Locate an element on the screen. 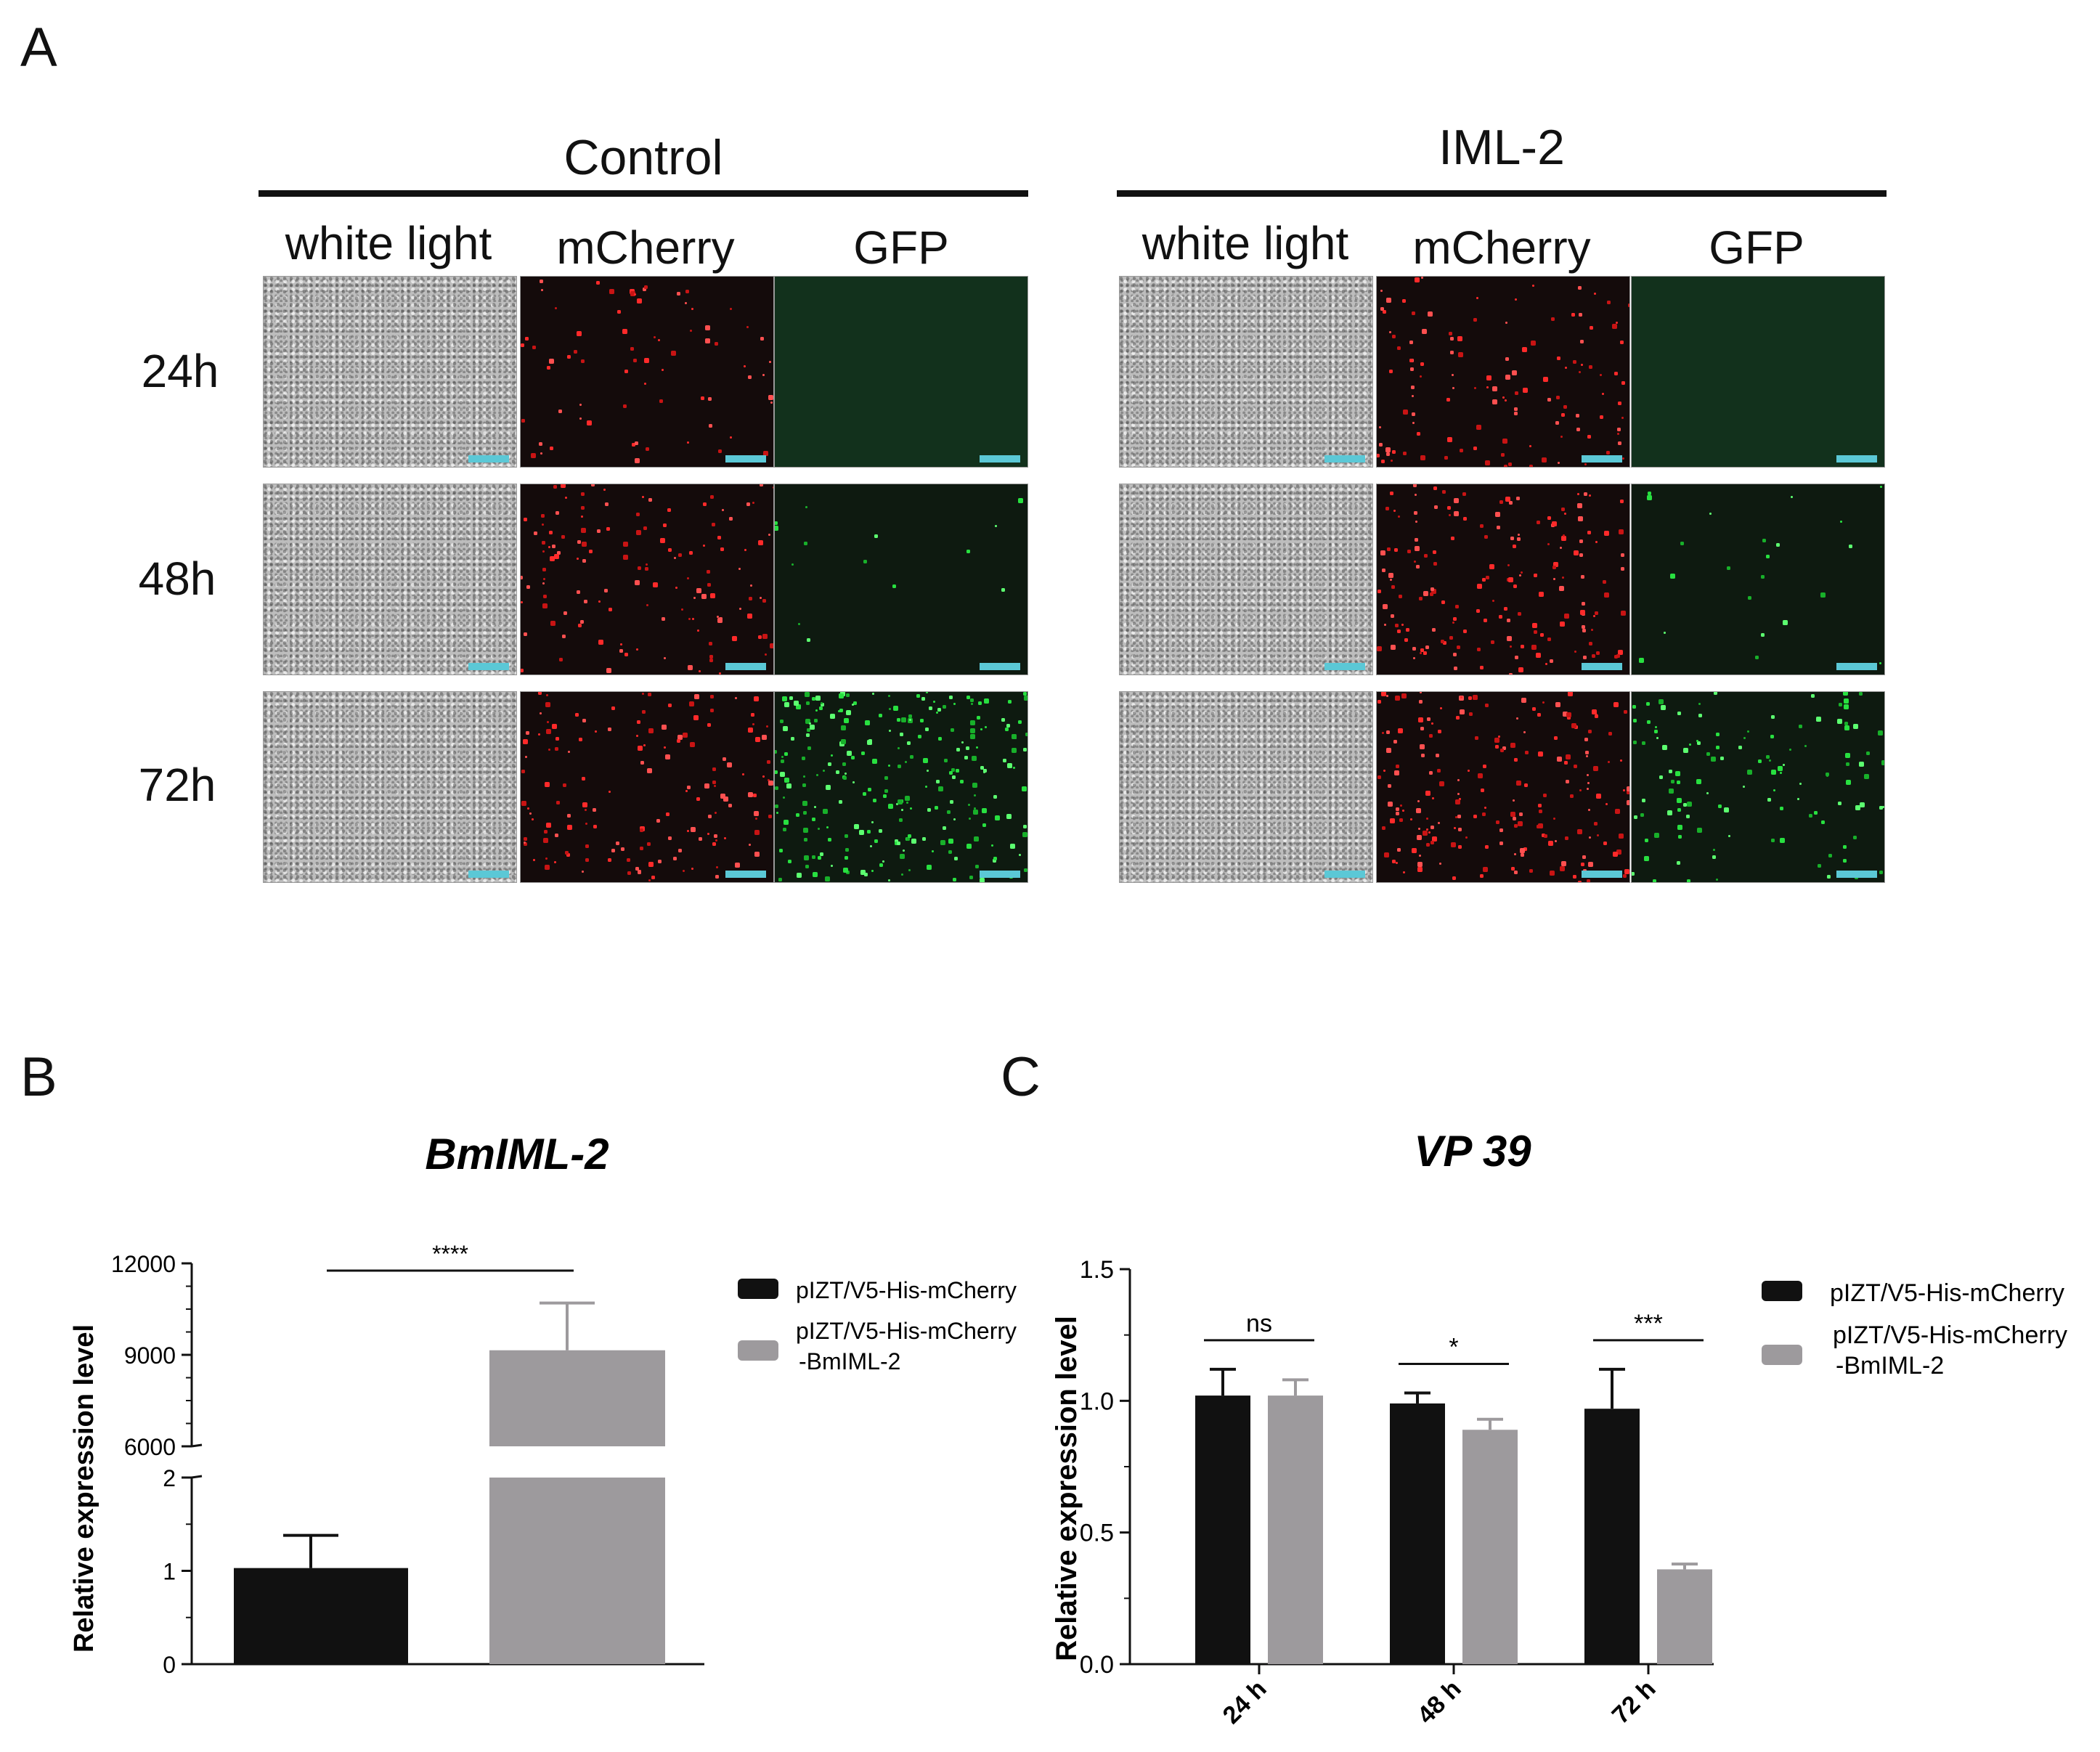  chart-b-tick-label: 12000 is located at coordinates (143, 1264).